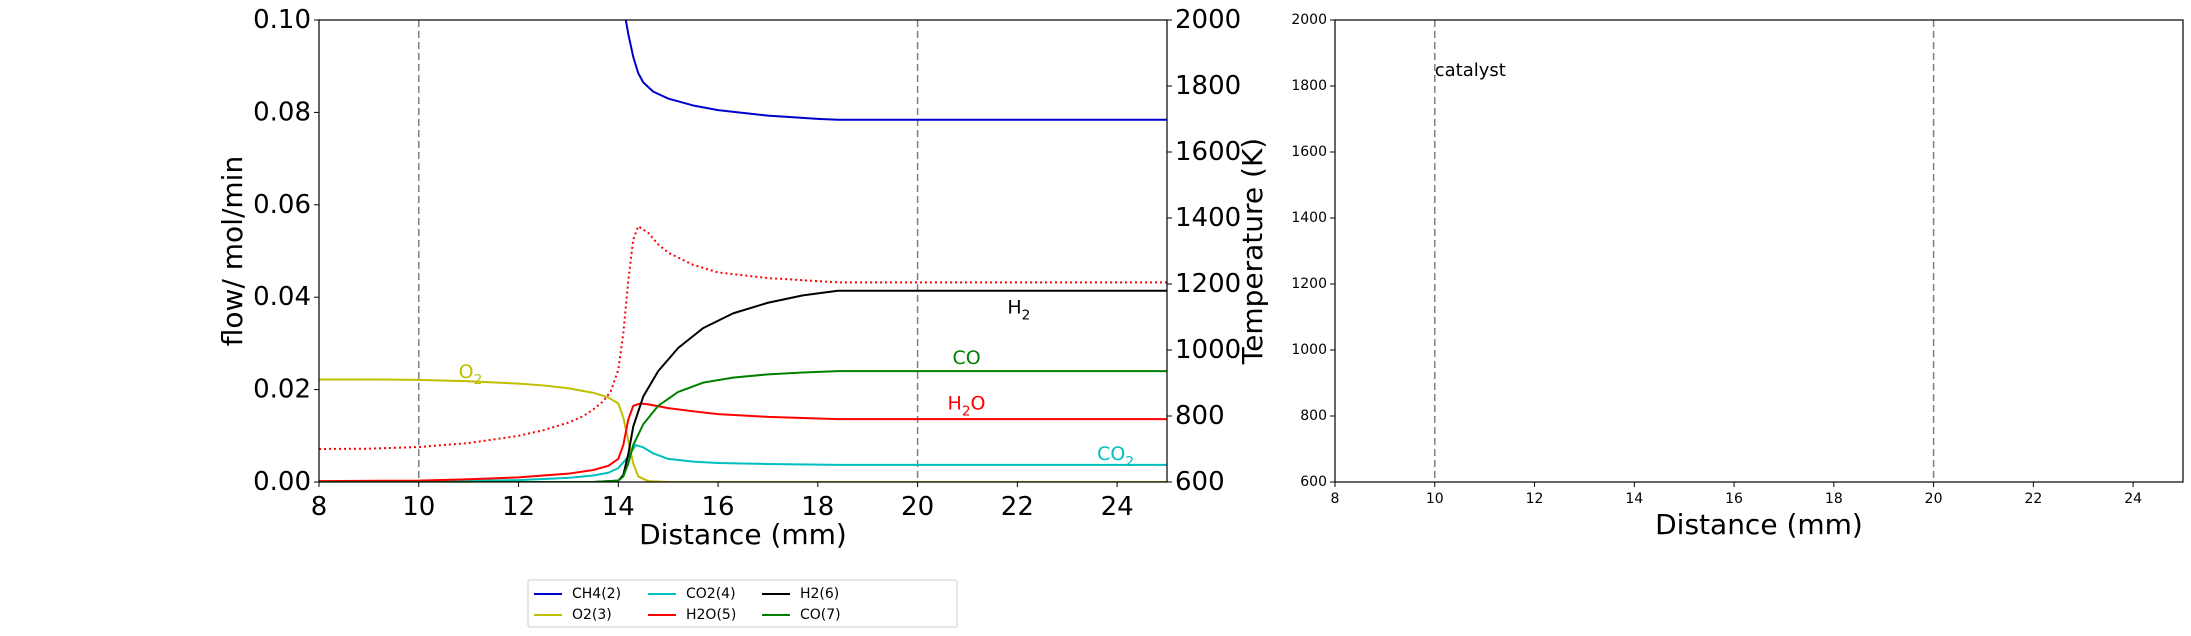  I want to click on annotation-o2: O2, so click(471, 374).